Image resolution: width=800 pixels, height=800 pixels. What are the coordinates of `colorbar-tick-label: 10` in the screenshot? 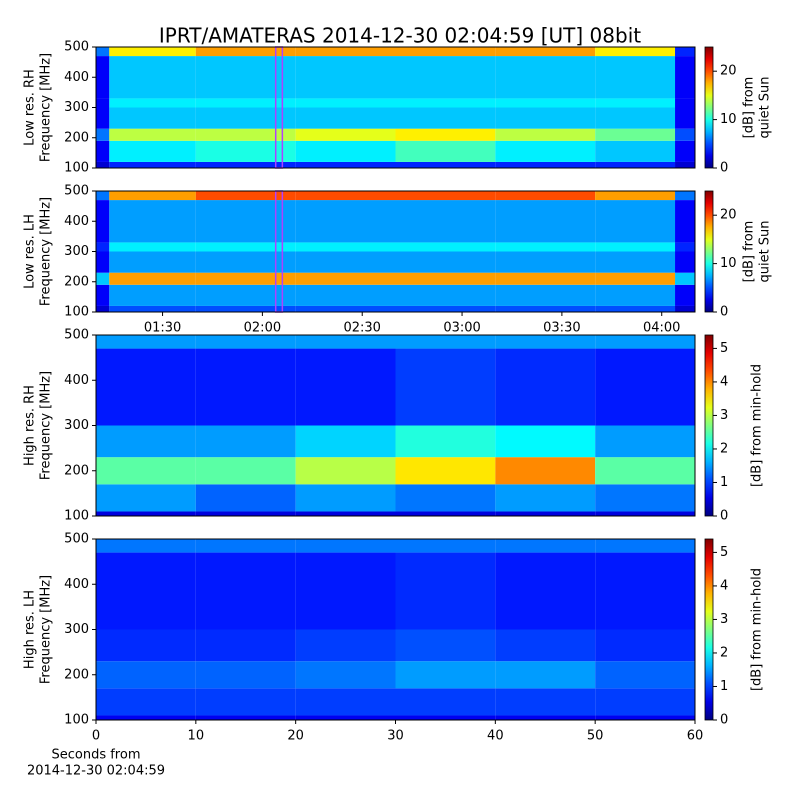 It's located at (728, 119).